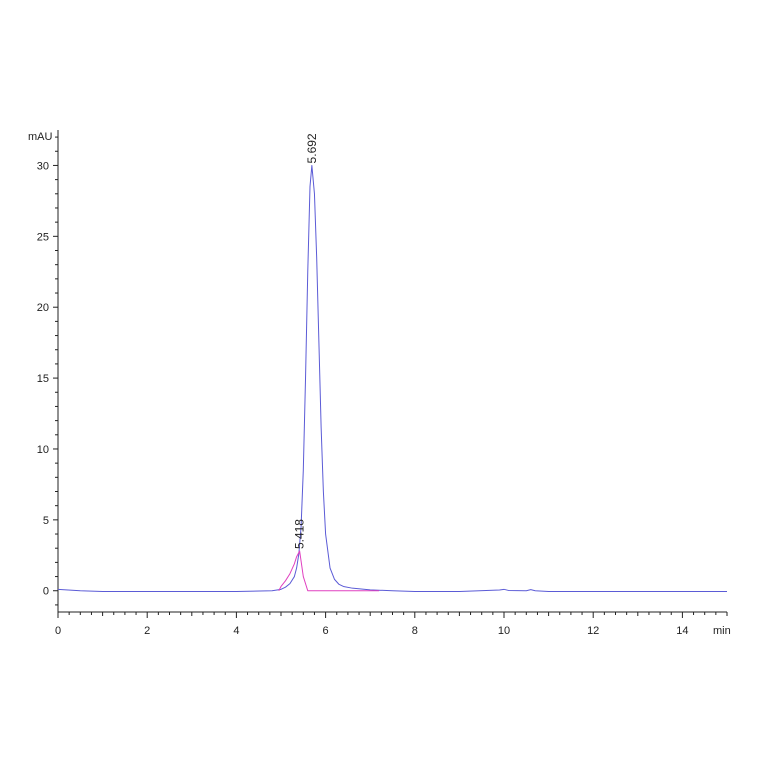 The image size is (764, 764). I want to click on x-axis-unit: min, so click(722, 631).